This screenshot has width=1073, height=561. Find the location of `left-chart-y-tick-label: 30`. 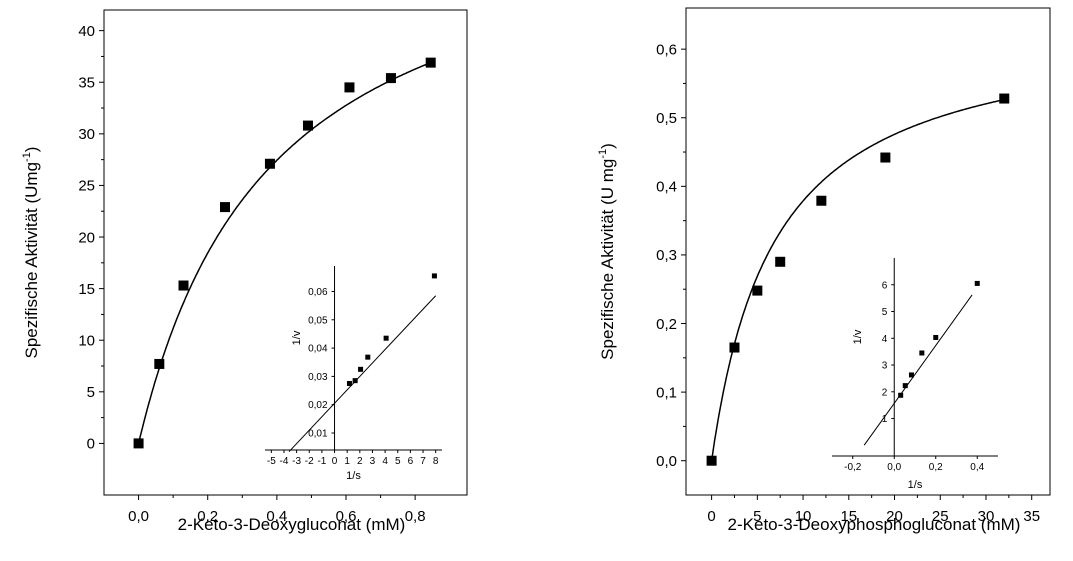

left-chart-y-tick-label: 30 is located at coordinates (86, 134).